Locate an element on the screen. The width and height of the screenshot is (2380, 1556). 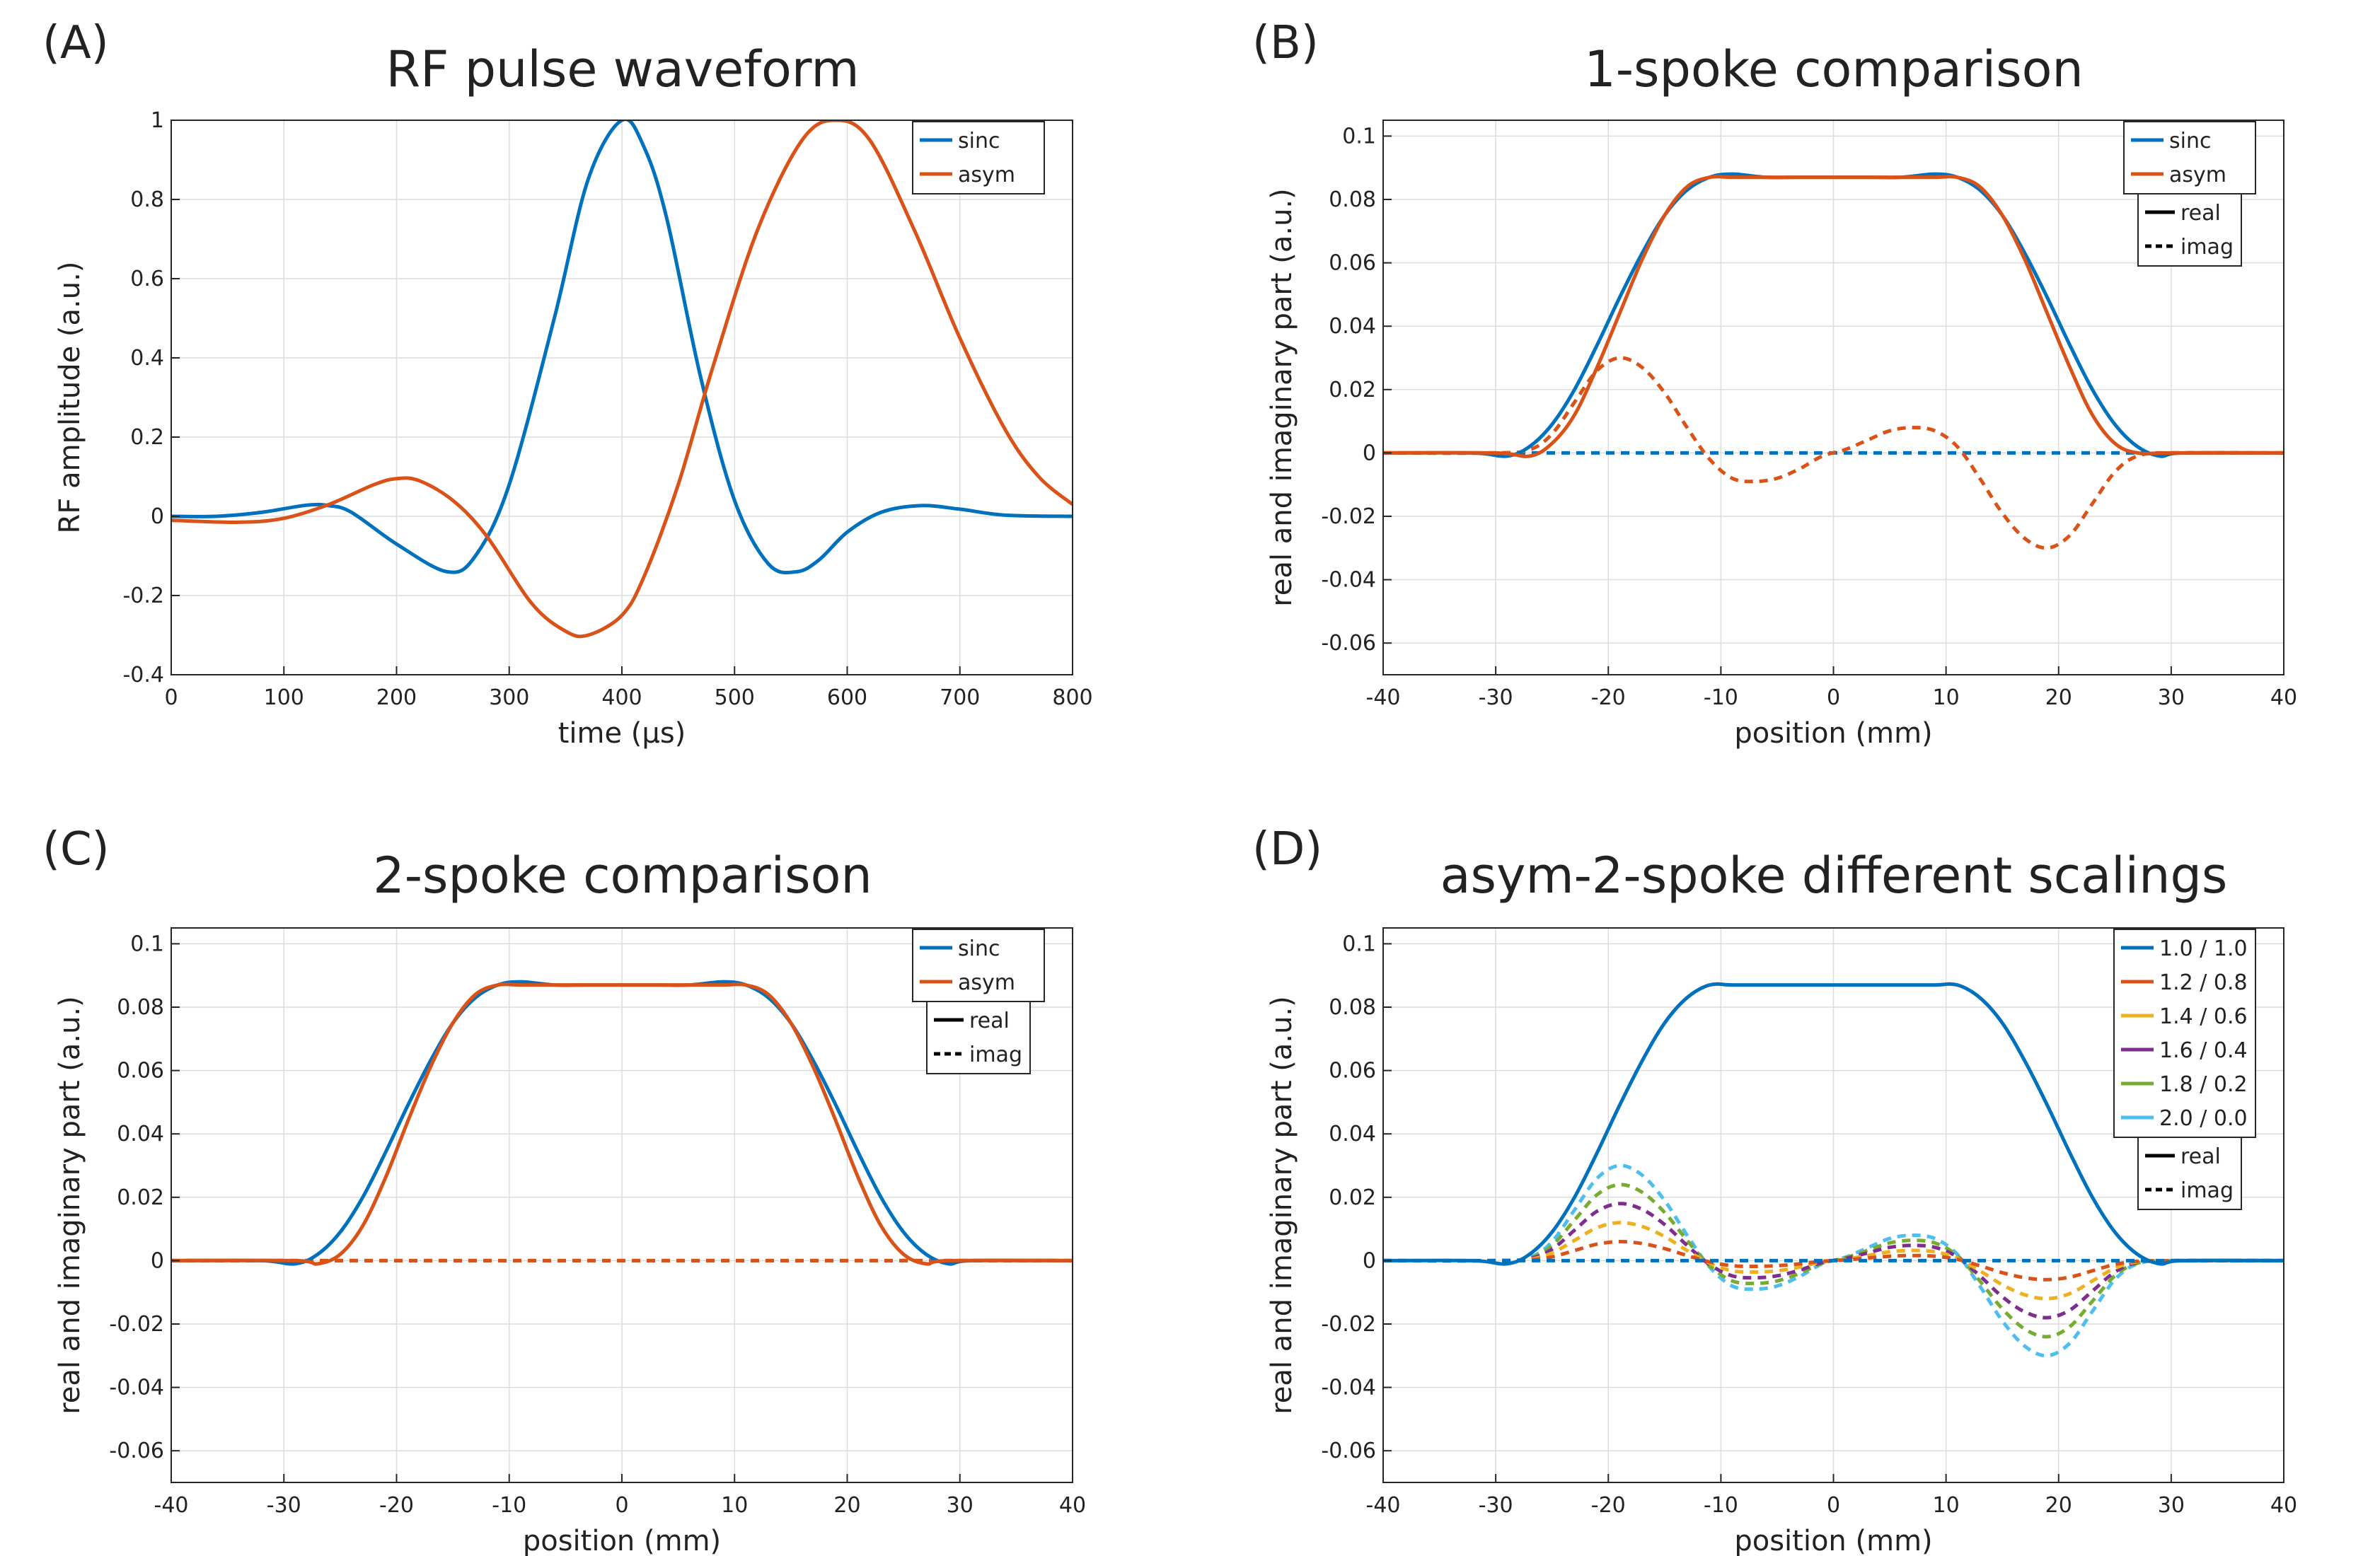
y-tick-label: 0.6 is located at coordinates (147, 279).